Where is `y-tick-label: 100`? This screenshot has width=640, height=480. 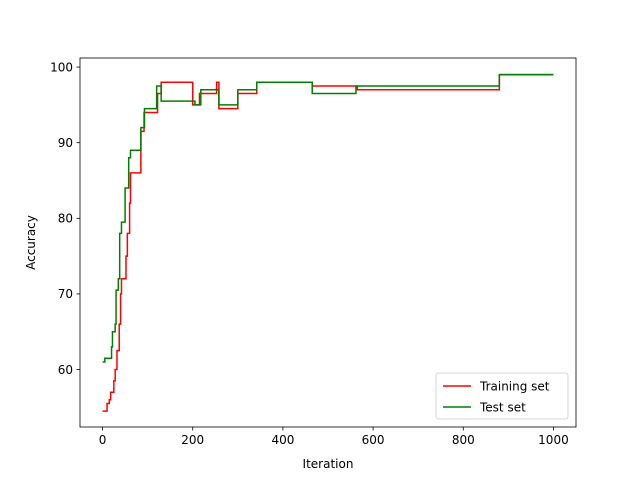
y-tick-label: 100 is located at coordinates (61, 67).